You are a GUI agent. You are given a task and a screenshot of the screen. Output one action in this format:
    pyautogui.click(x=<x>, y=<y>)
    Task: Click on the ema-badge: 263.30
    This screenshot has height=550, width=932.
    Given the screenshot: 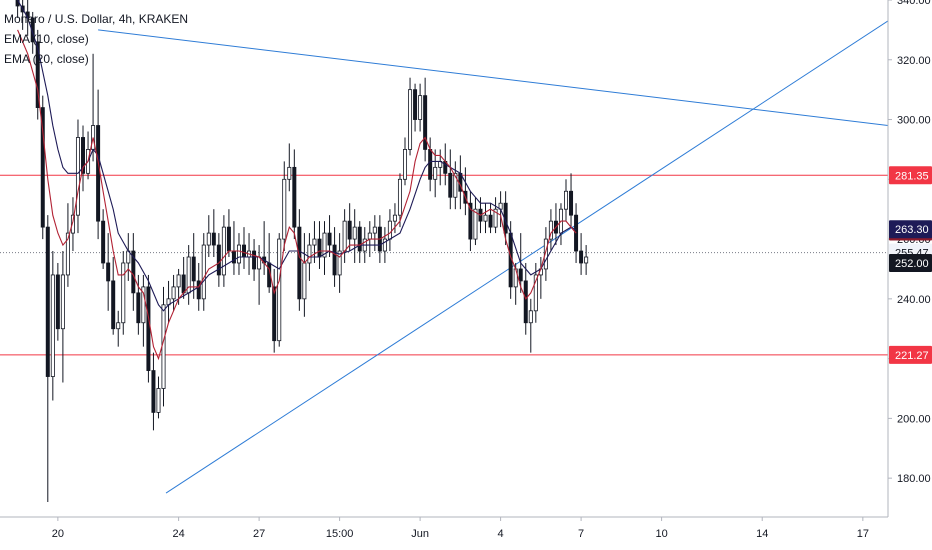 What is the action you would take?
    pyautogui.click(x=912, y=230)
    